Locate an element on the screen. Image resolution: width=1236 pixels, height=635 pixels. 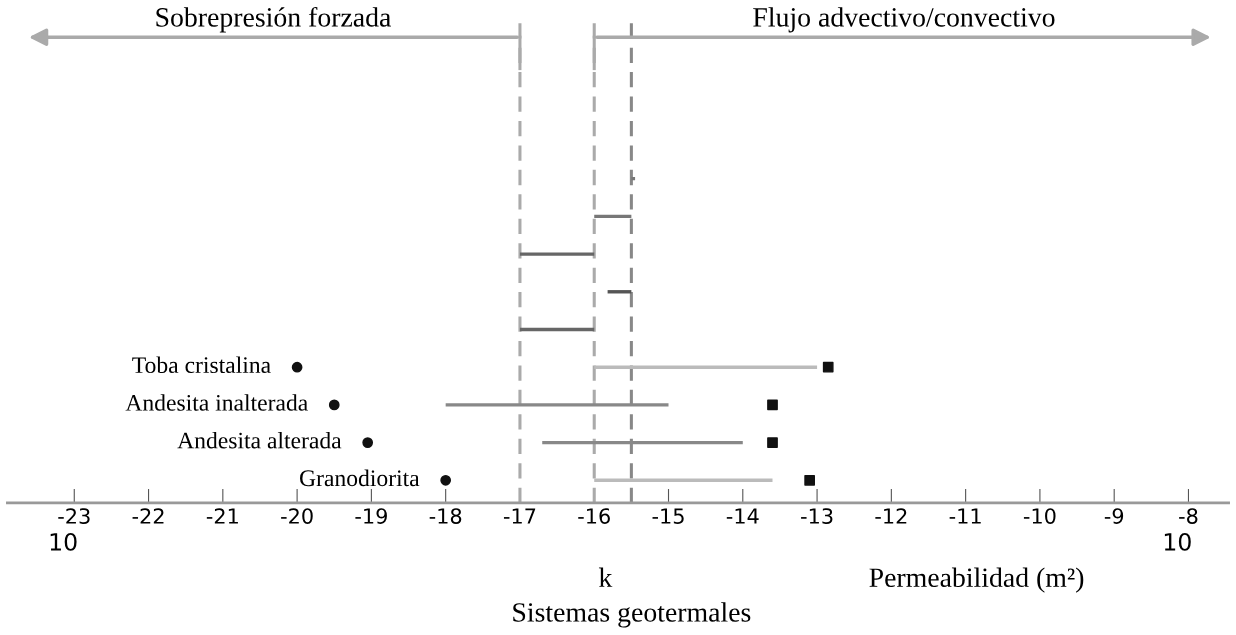
x-tick-label: -11 is located at coordinates (965, 516).